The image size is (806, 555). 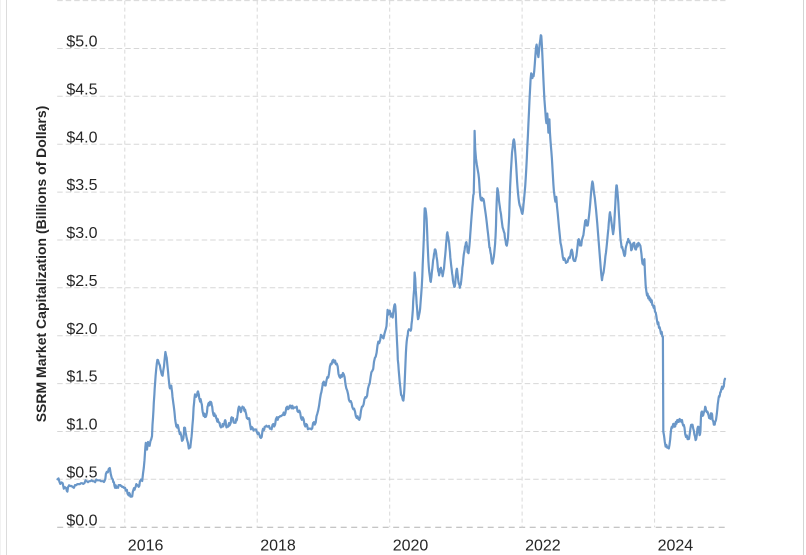 What do you see at coordinates (81, 137) in the screenshot?
I see `svg-text: $4.0` at bounding box center [81, 137].